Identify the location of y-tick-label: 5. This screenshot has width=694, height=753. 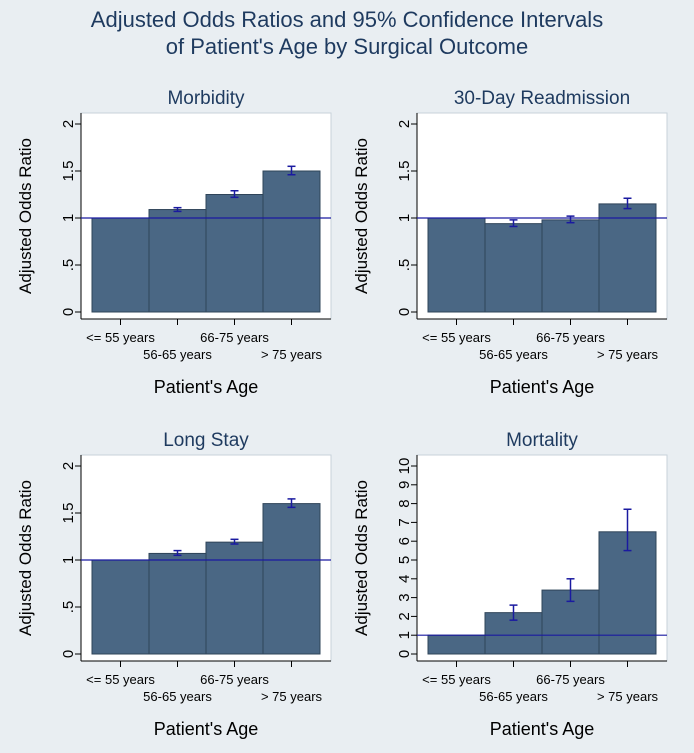
(404, 560).